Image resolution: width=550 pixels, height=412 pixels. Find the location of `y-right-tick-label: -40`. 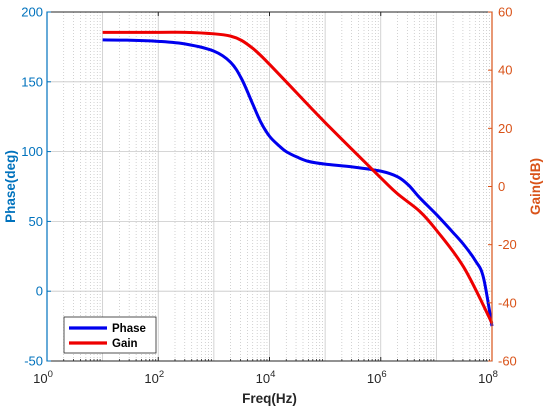

y-right-tick-label: -40 is located at coordinates (507, 302).